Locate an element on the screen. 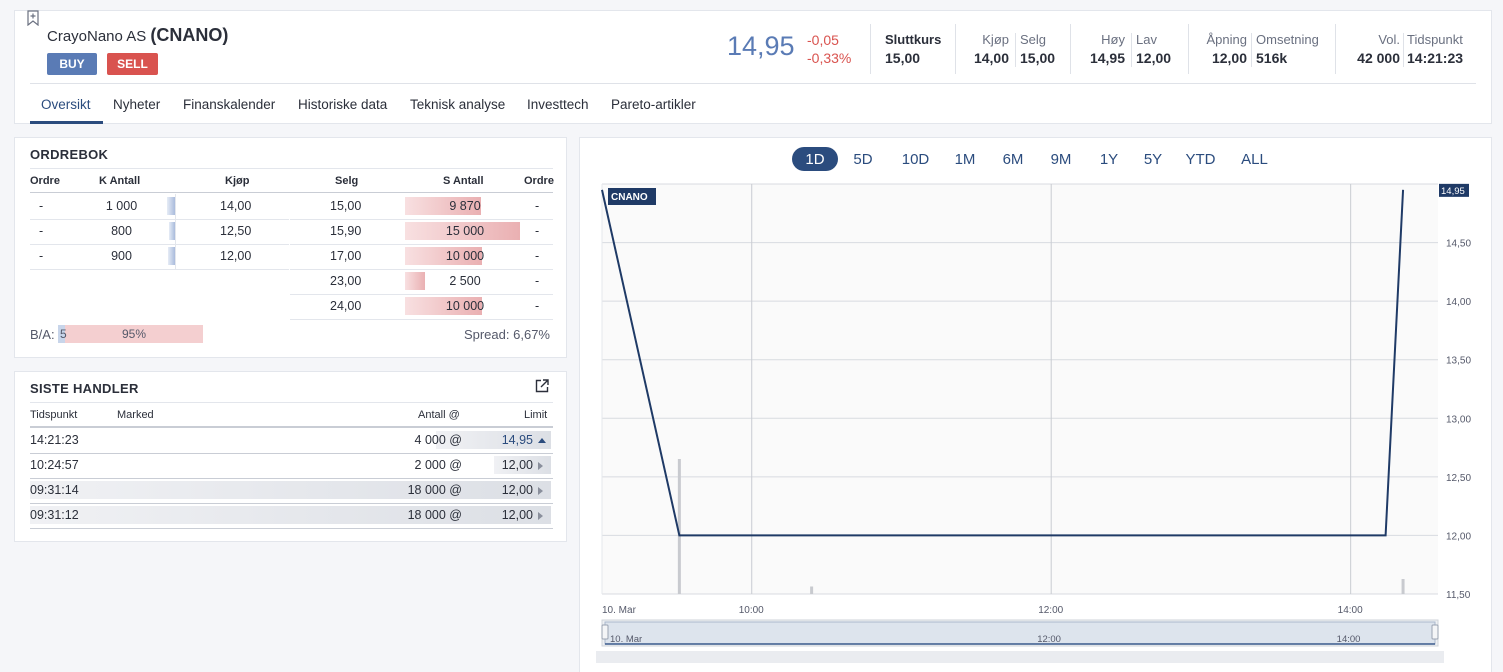  tab-nyheter: Nyheter is located at coordinates (137, 104).